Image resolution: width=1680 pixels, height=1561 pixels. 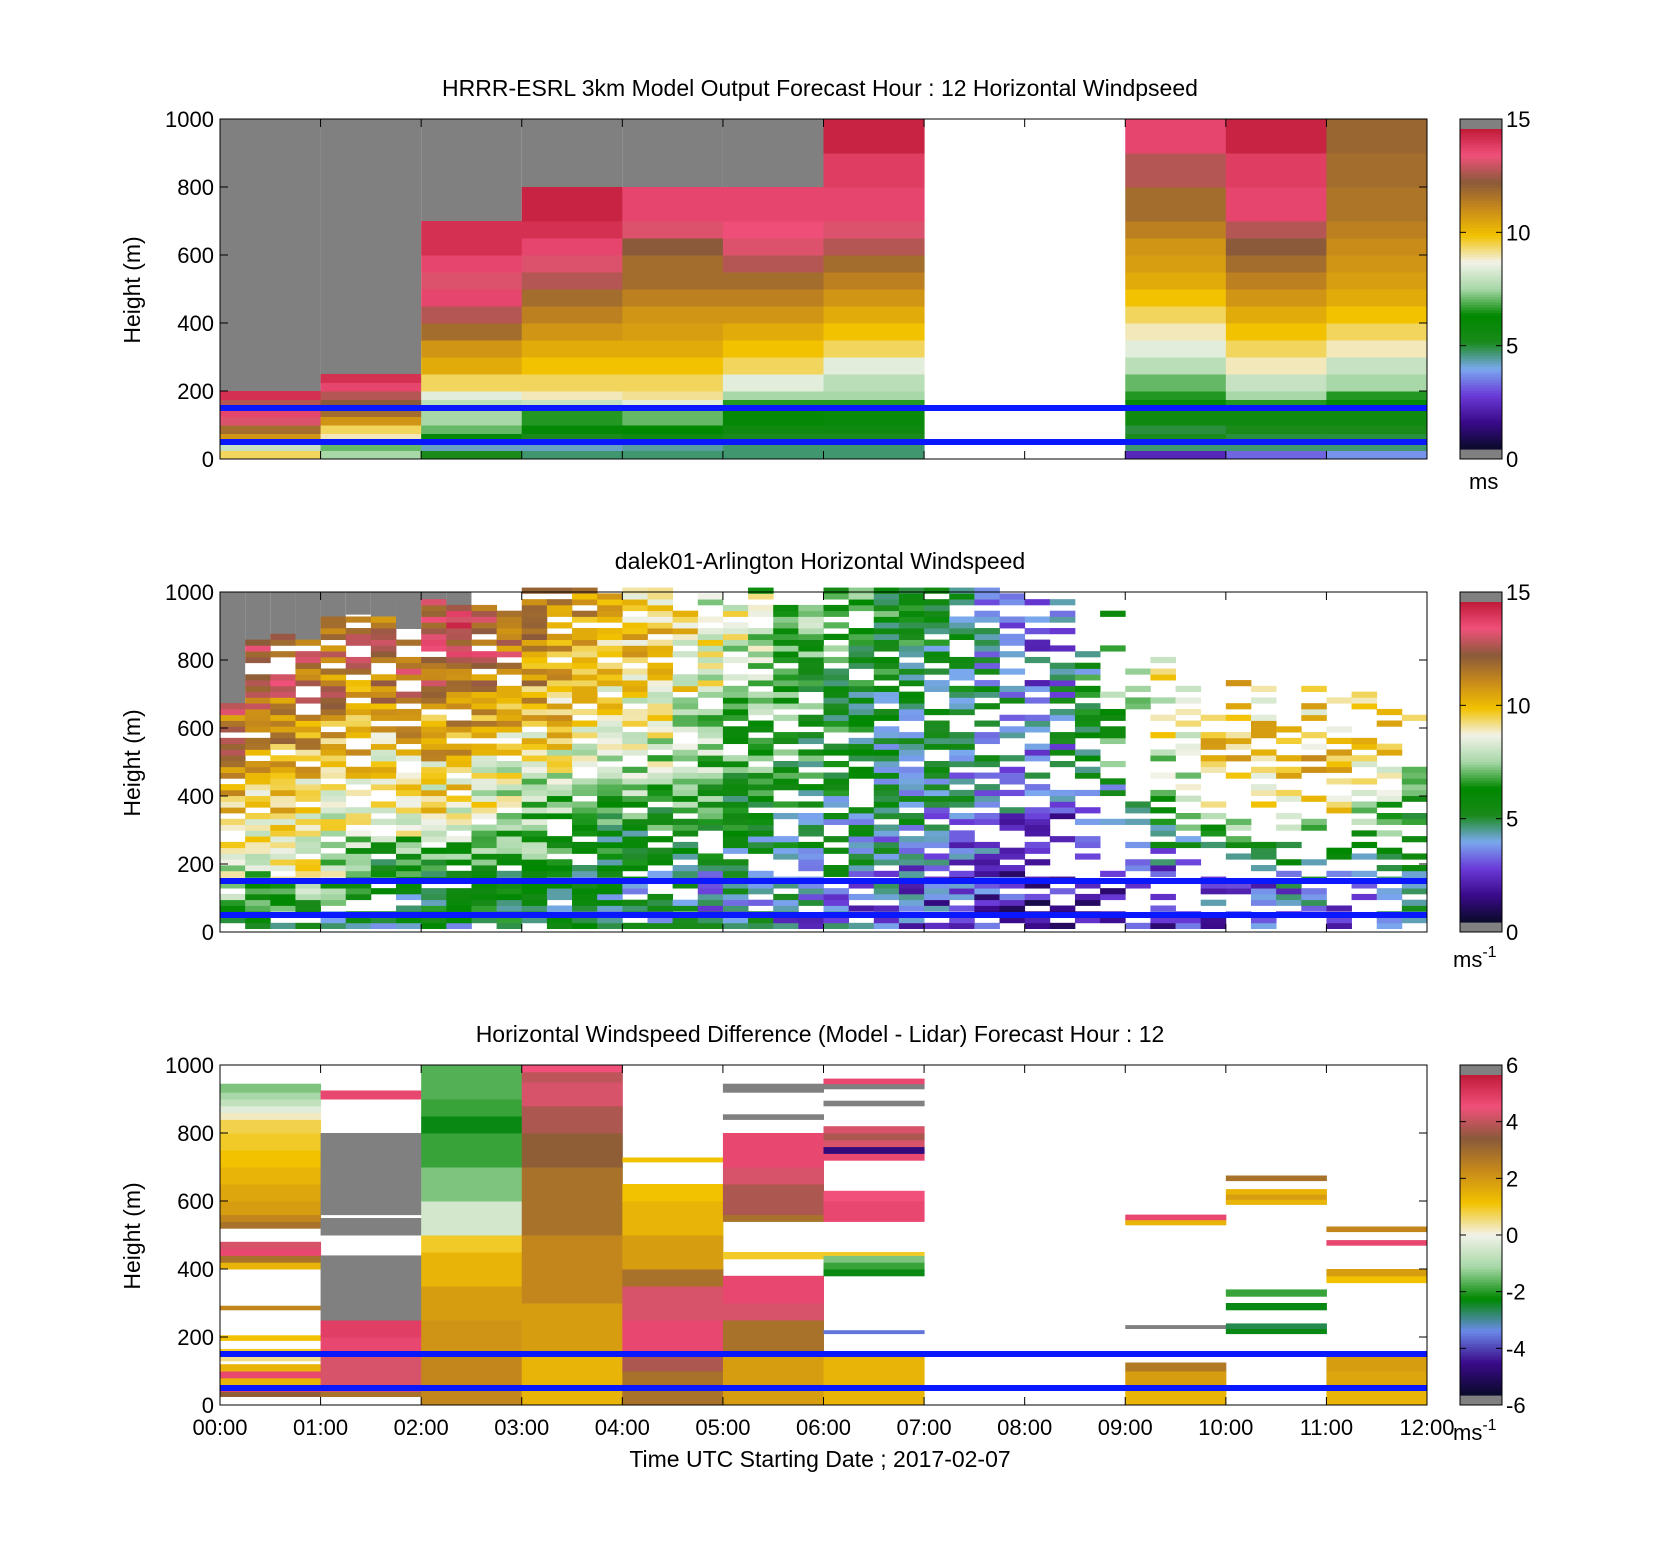 I want to click on y-tick-label: 200, so click(x=195, y=864).